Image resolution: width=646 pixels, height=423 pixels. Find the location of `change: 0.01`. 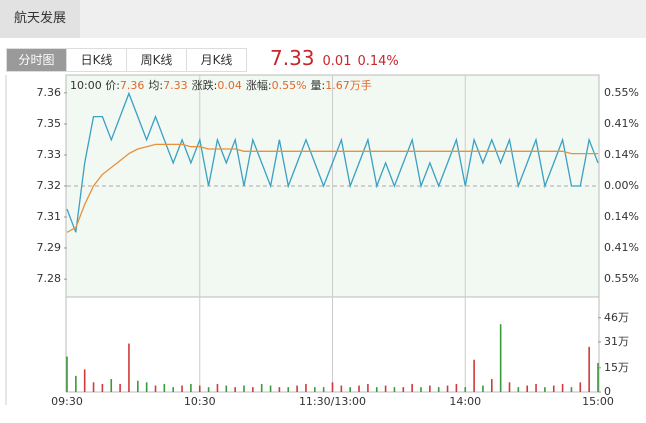

change: 0.01 is located at coordinates (337, 61).